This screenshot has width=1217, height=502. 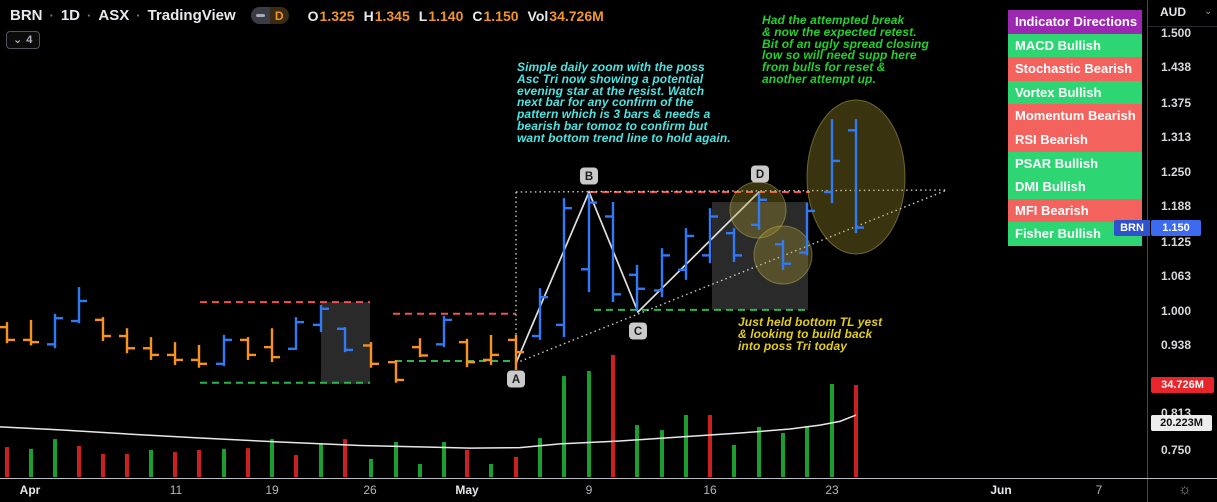 I want to click on panel-title: Indicator Directions, so click(x=1075, y=22).